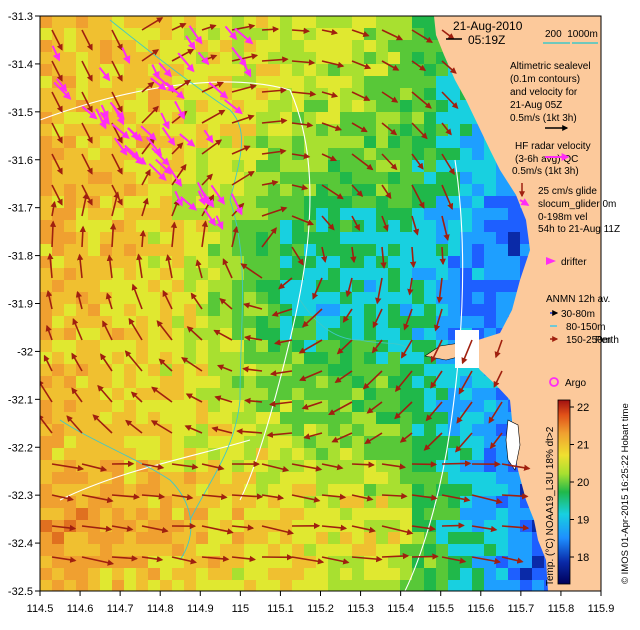 The height and width of the screenshot is (630, 640). What do you see at coordinates (20, 161) in the screenshot?
I see `y-tick-label: -31.6` at bounding box center [20, 161].